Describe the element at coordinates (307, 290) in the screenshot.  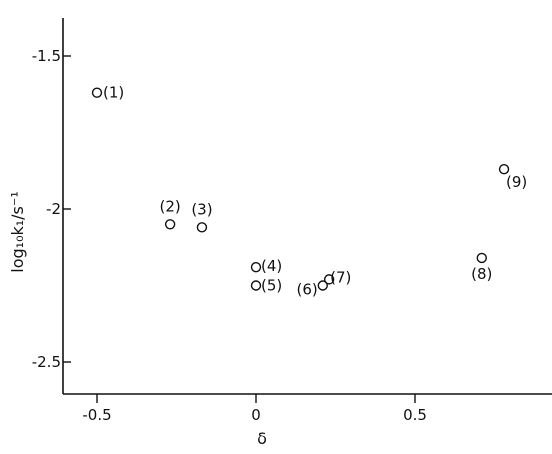
I see `data-point-label: (6)` at that location.